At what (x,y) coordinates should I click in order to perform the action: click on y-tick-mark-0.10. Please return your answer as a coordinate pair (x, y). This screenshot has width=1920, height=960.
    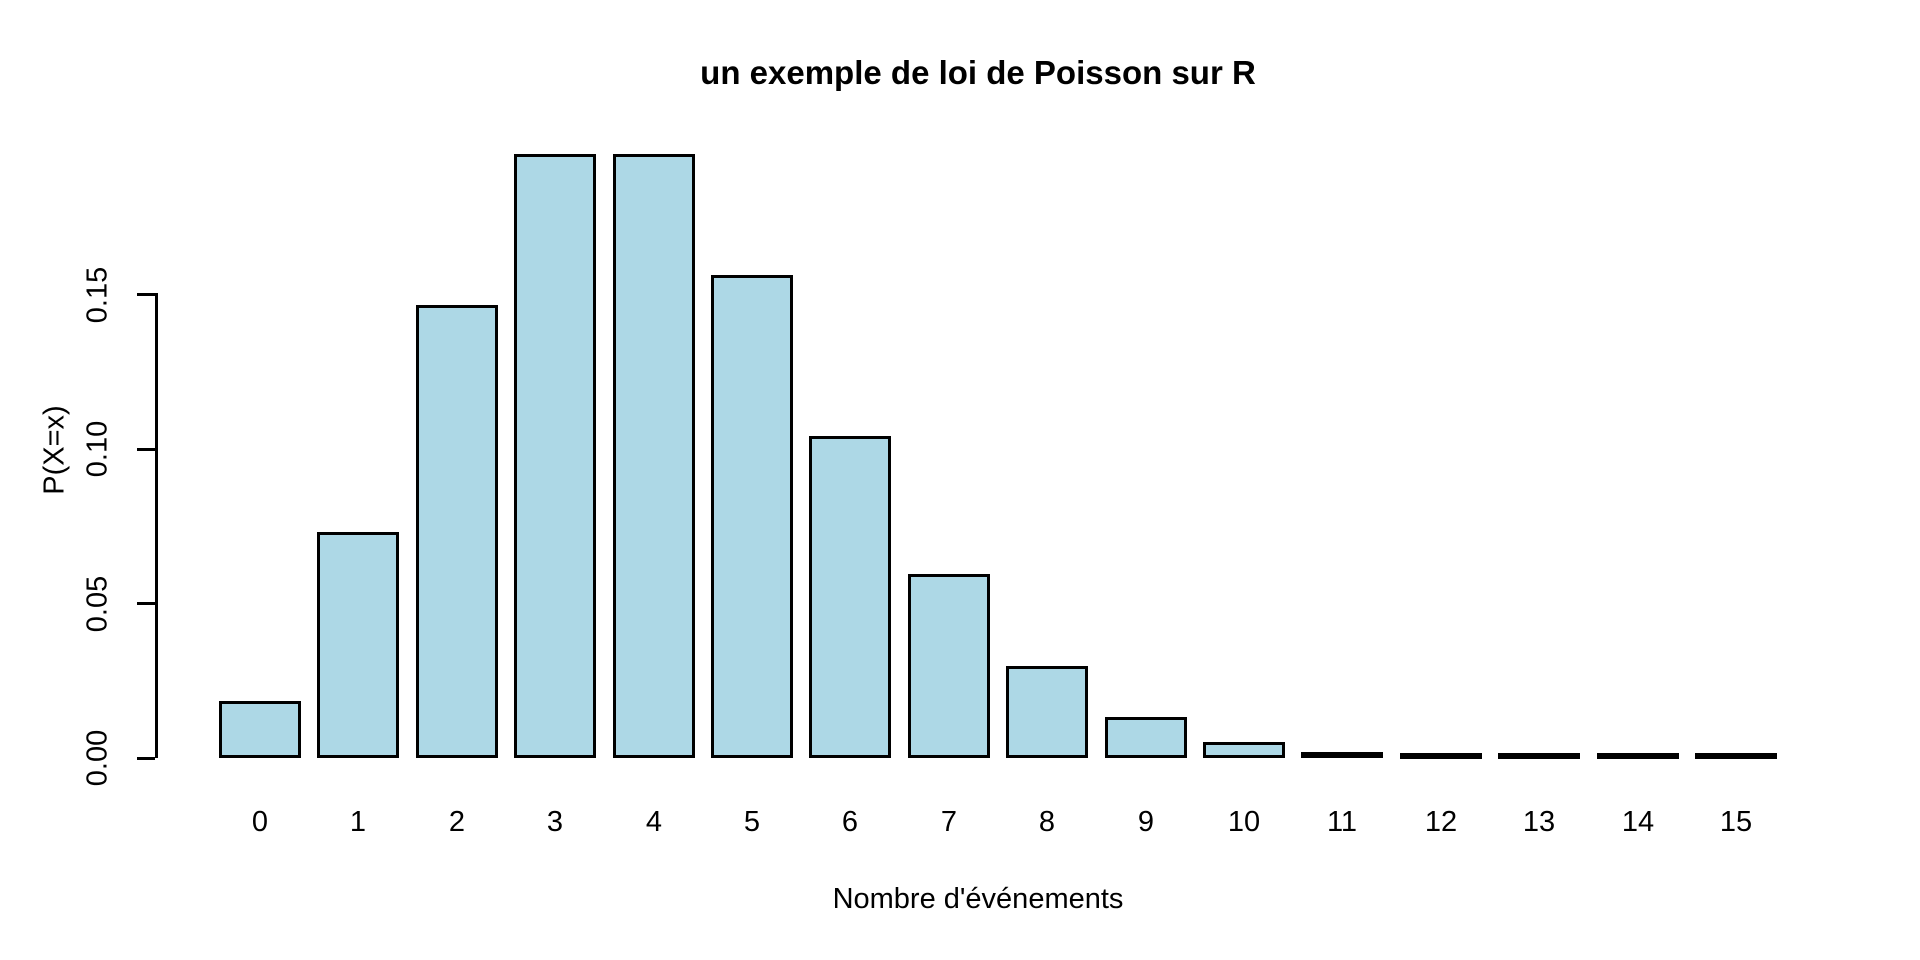
    Looking at the image, I should click on (146, 449).